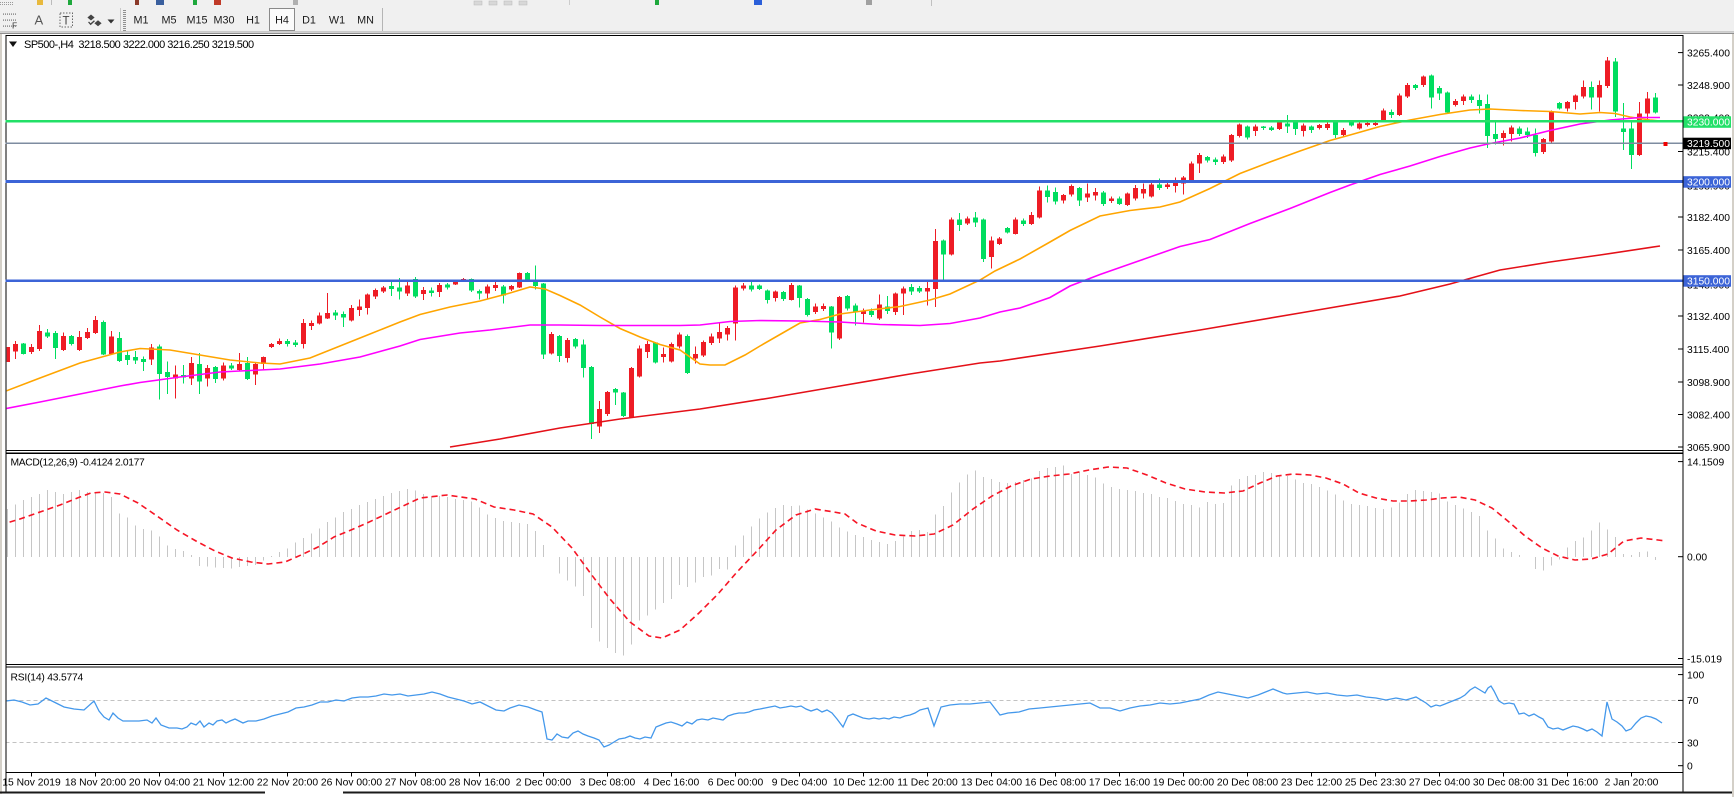  What do you see at coordinates (1708, 183) in the screenshot?
I see `svg-text: 3200.000` at bounding box center [1708, 183].